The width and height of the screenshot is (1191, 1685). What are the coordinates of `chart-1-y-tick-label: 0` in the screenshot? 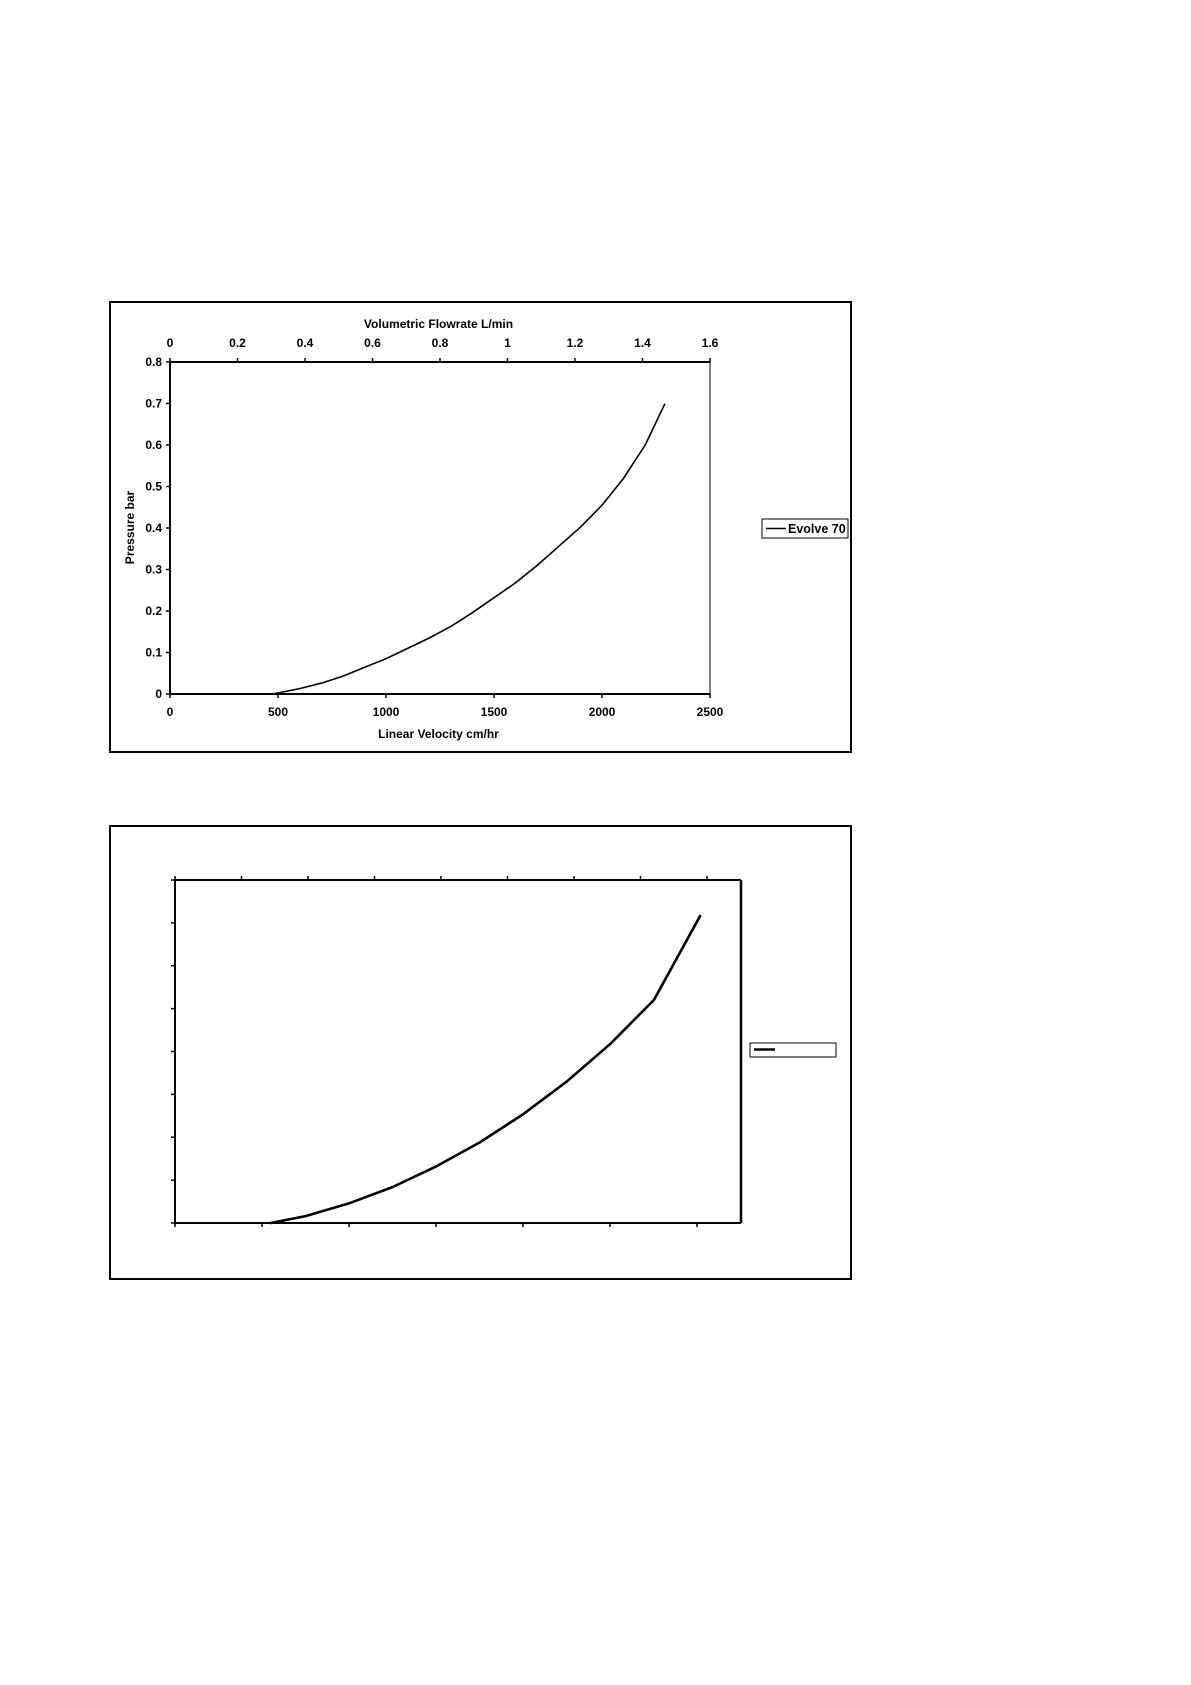 It's located at (158, 694).